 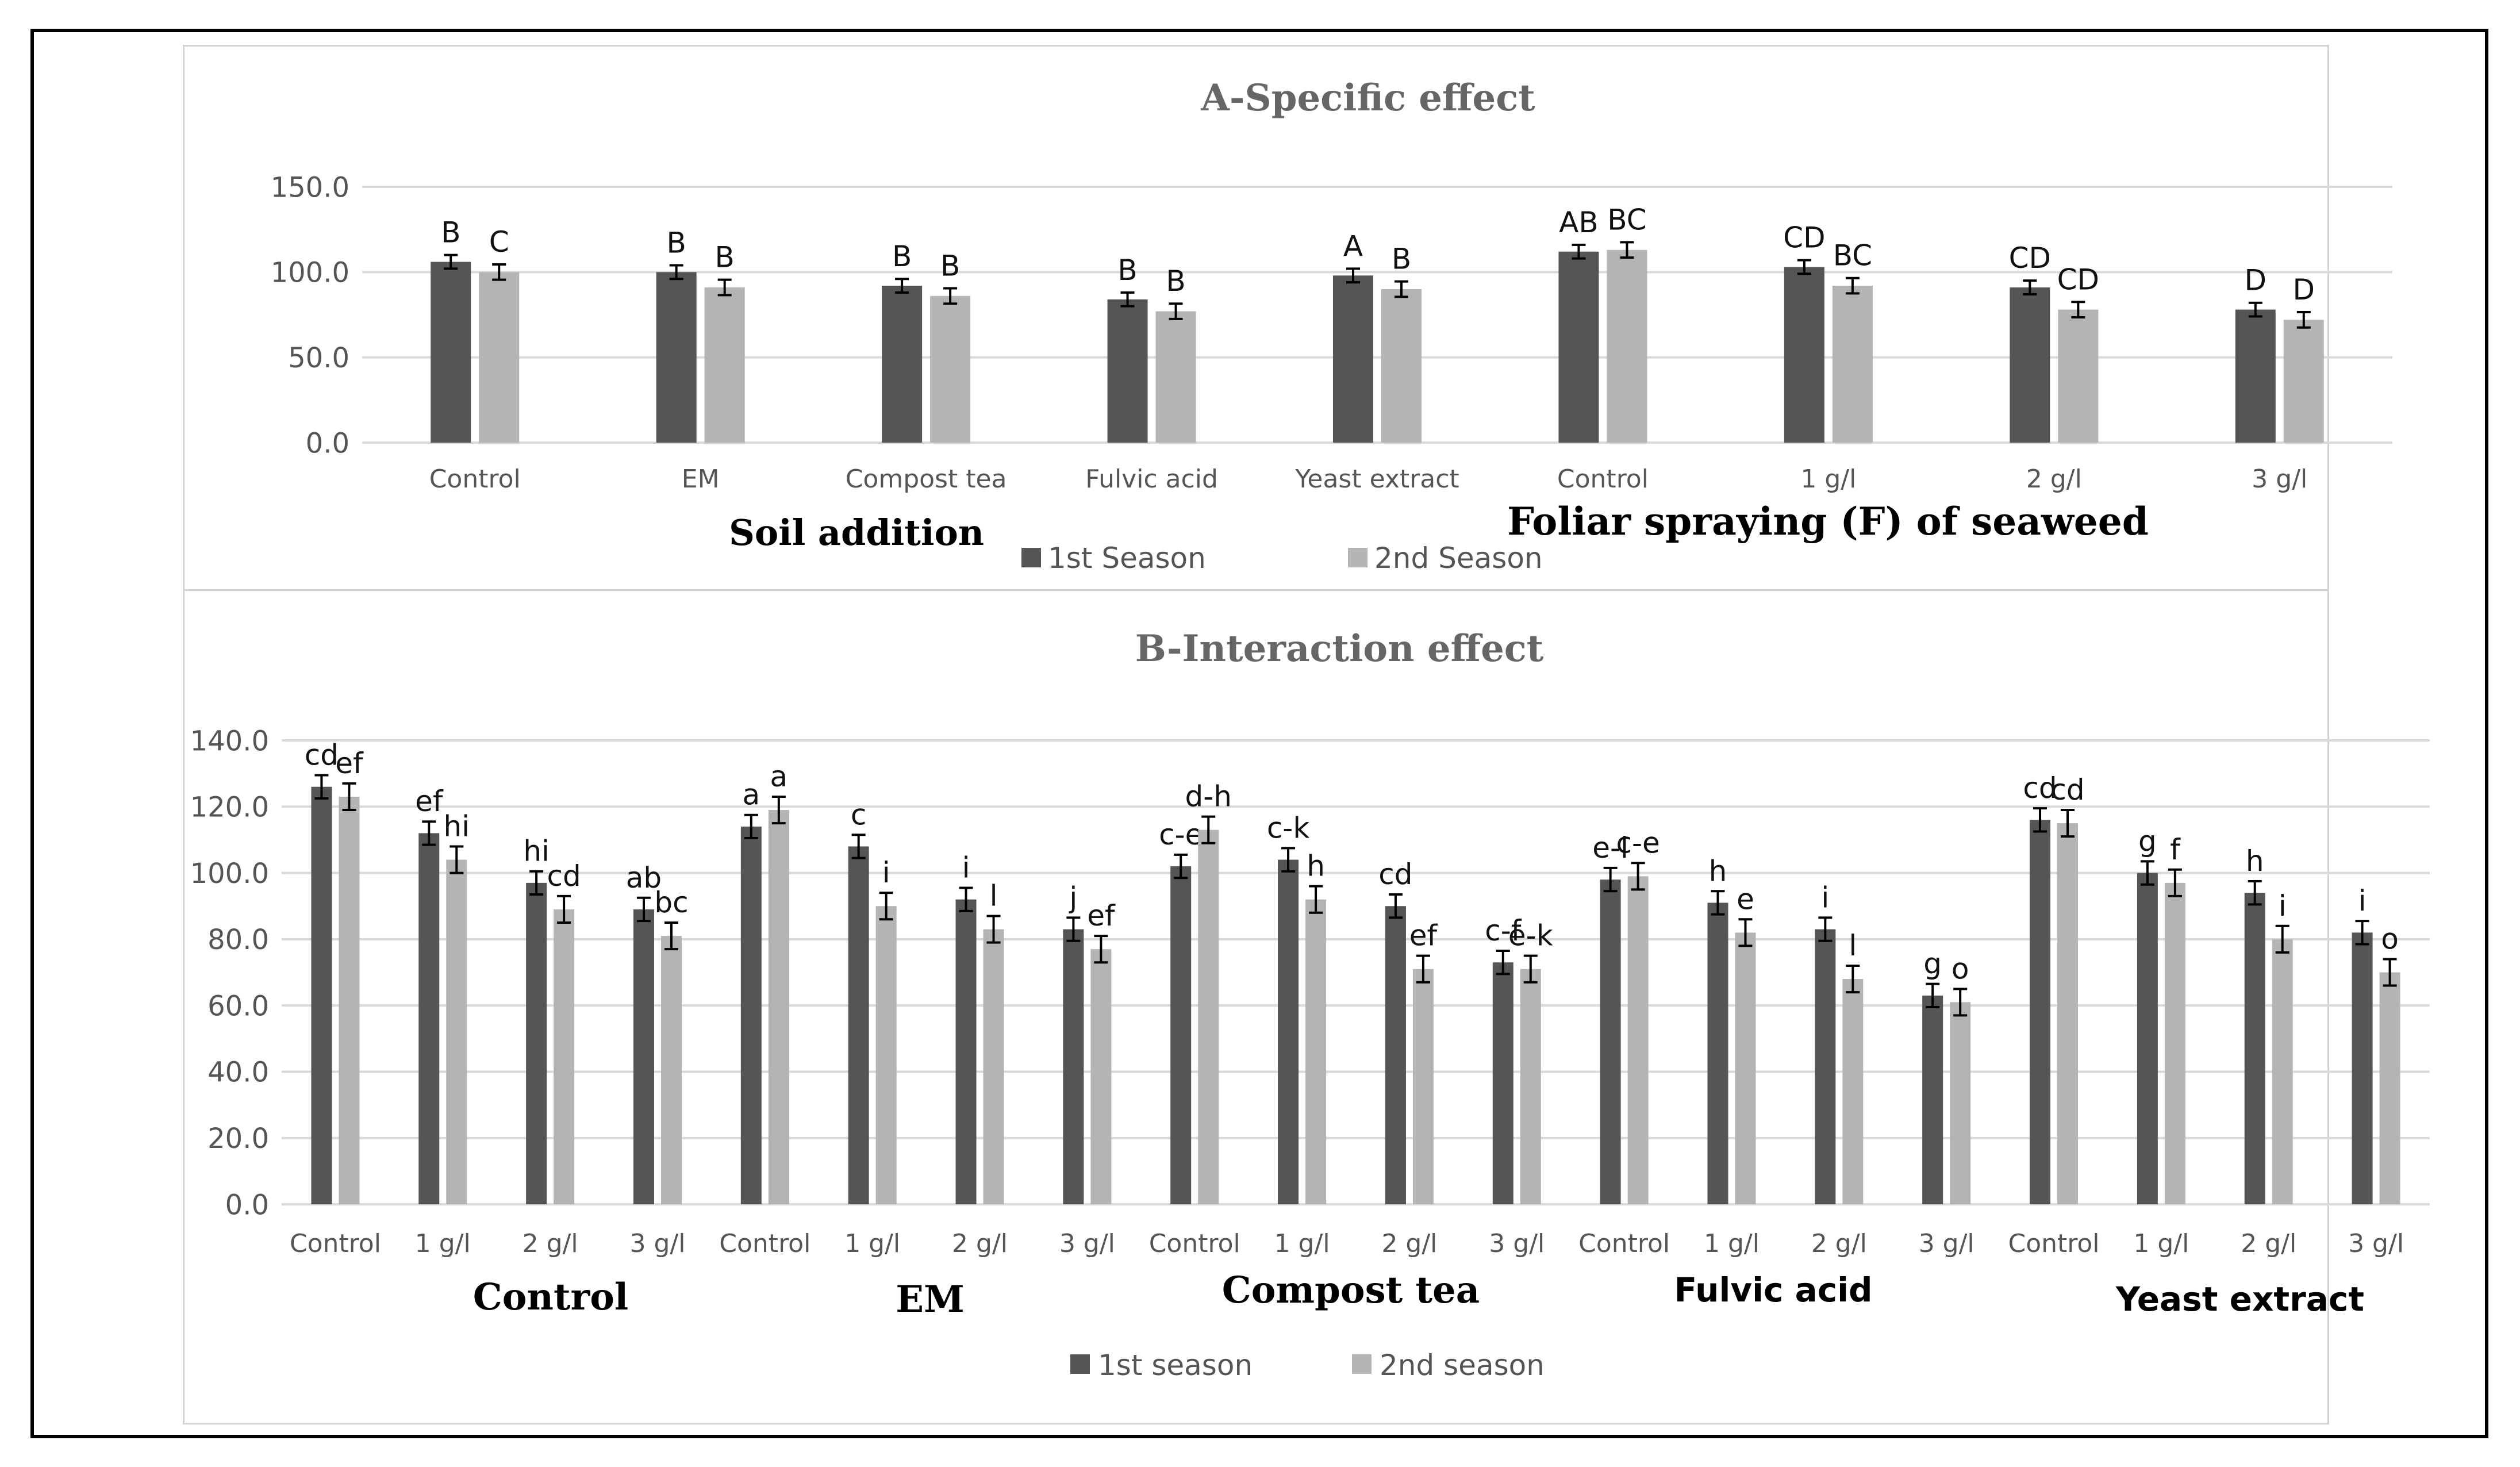 What do you see at coordinates (328, 443) in the screenshot?
I see `chart-a-y-tick-label: 0.0` at bounding box center [328, 443].